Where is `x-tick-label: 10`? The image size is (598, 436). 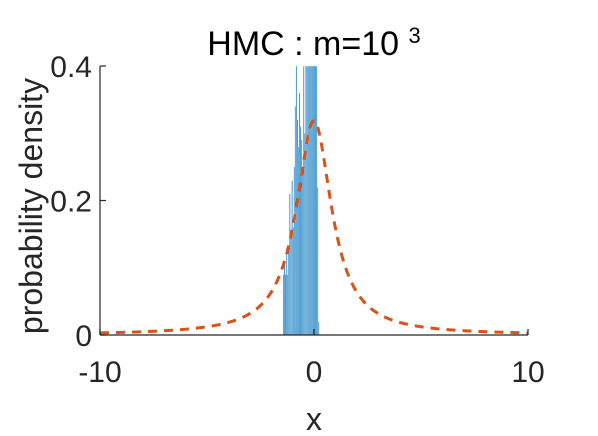 x-tick-label: 10 is located at coordinates (527, 372).